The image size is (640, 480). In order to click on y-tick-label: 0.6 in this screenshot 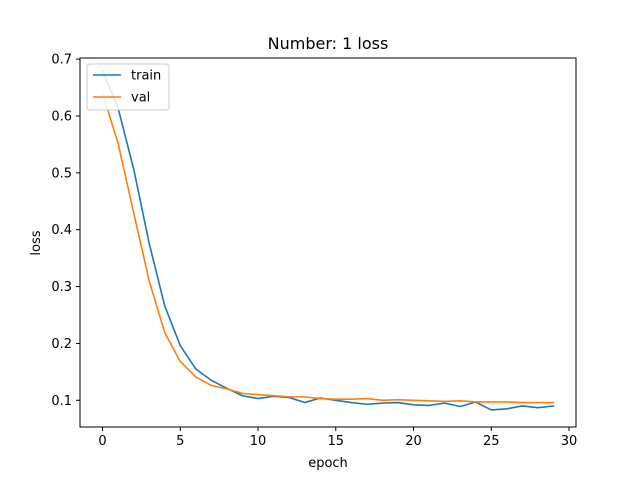, I will do `click(61, 116)`.